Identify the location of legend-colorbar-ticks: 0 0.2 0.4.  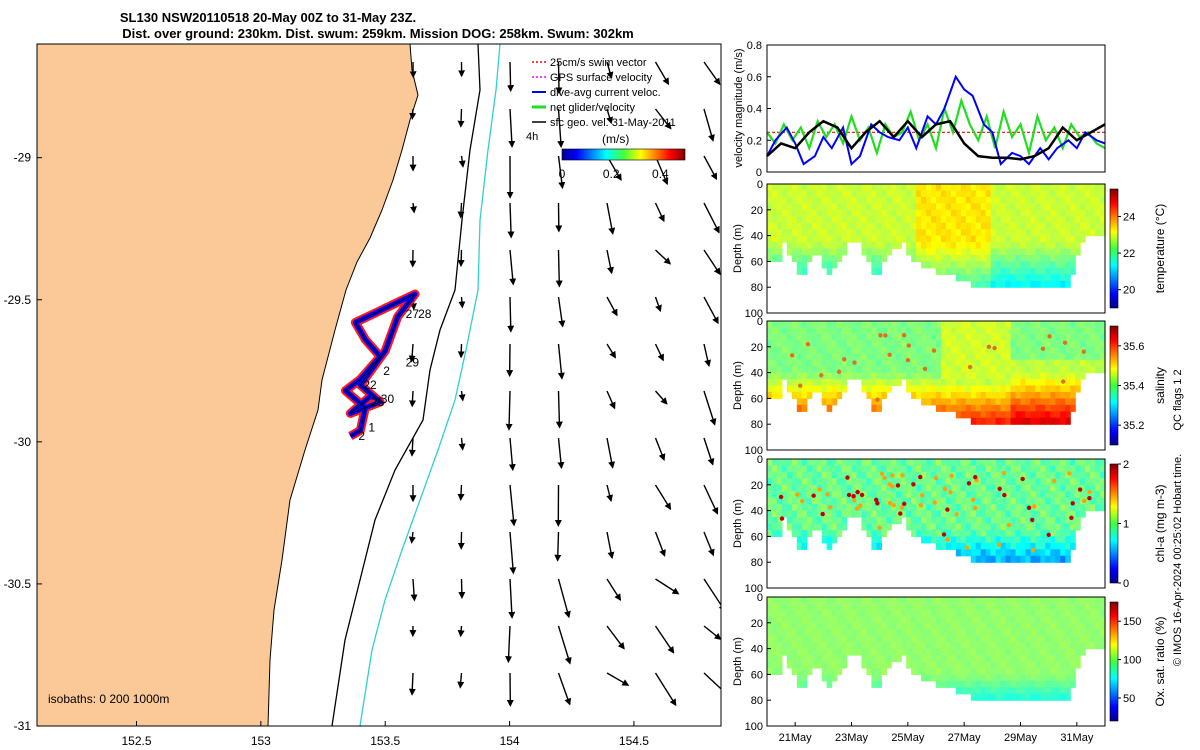
(614, 174).